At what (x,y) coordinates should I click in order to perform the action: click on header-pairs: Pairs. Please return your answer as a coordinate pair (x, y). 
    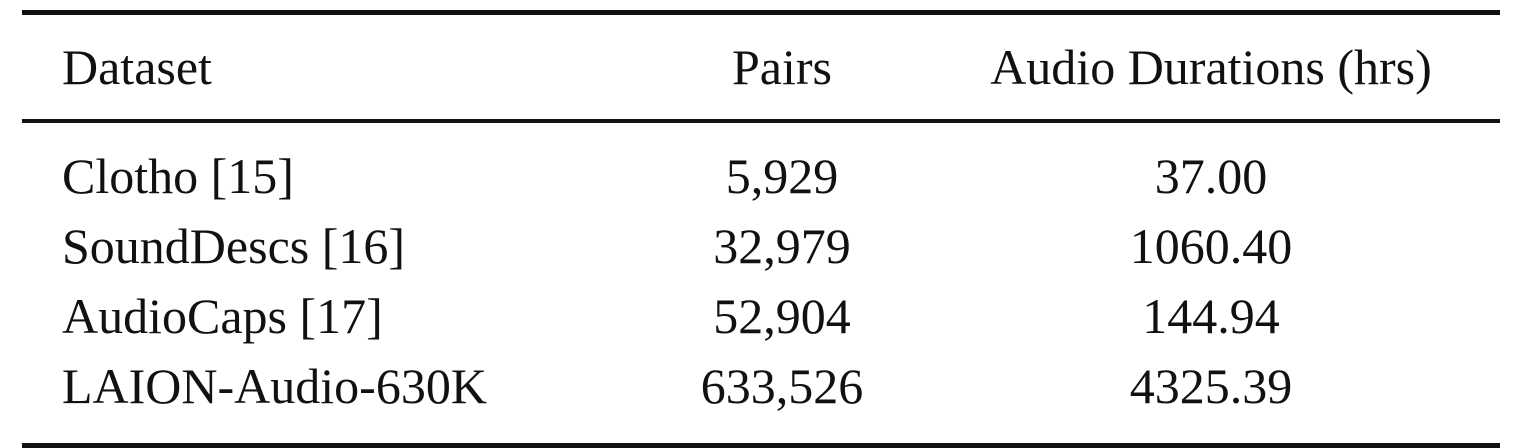
    Looking at the image, I should click on (782, 67).